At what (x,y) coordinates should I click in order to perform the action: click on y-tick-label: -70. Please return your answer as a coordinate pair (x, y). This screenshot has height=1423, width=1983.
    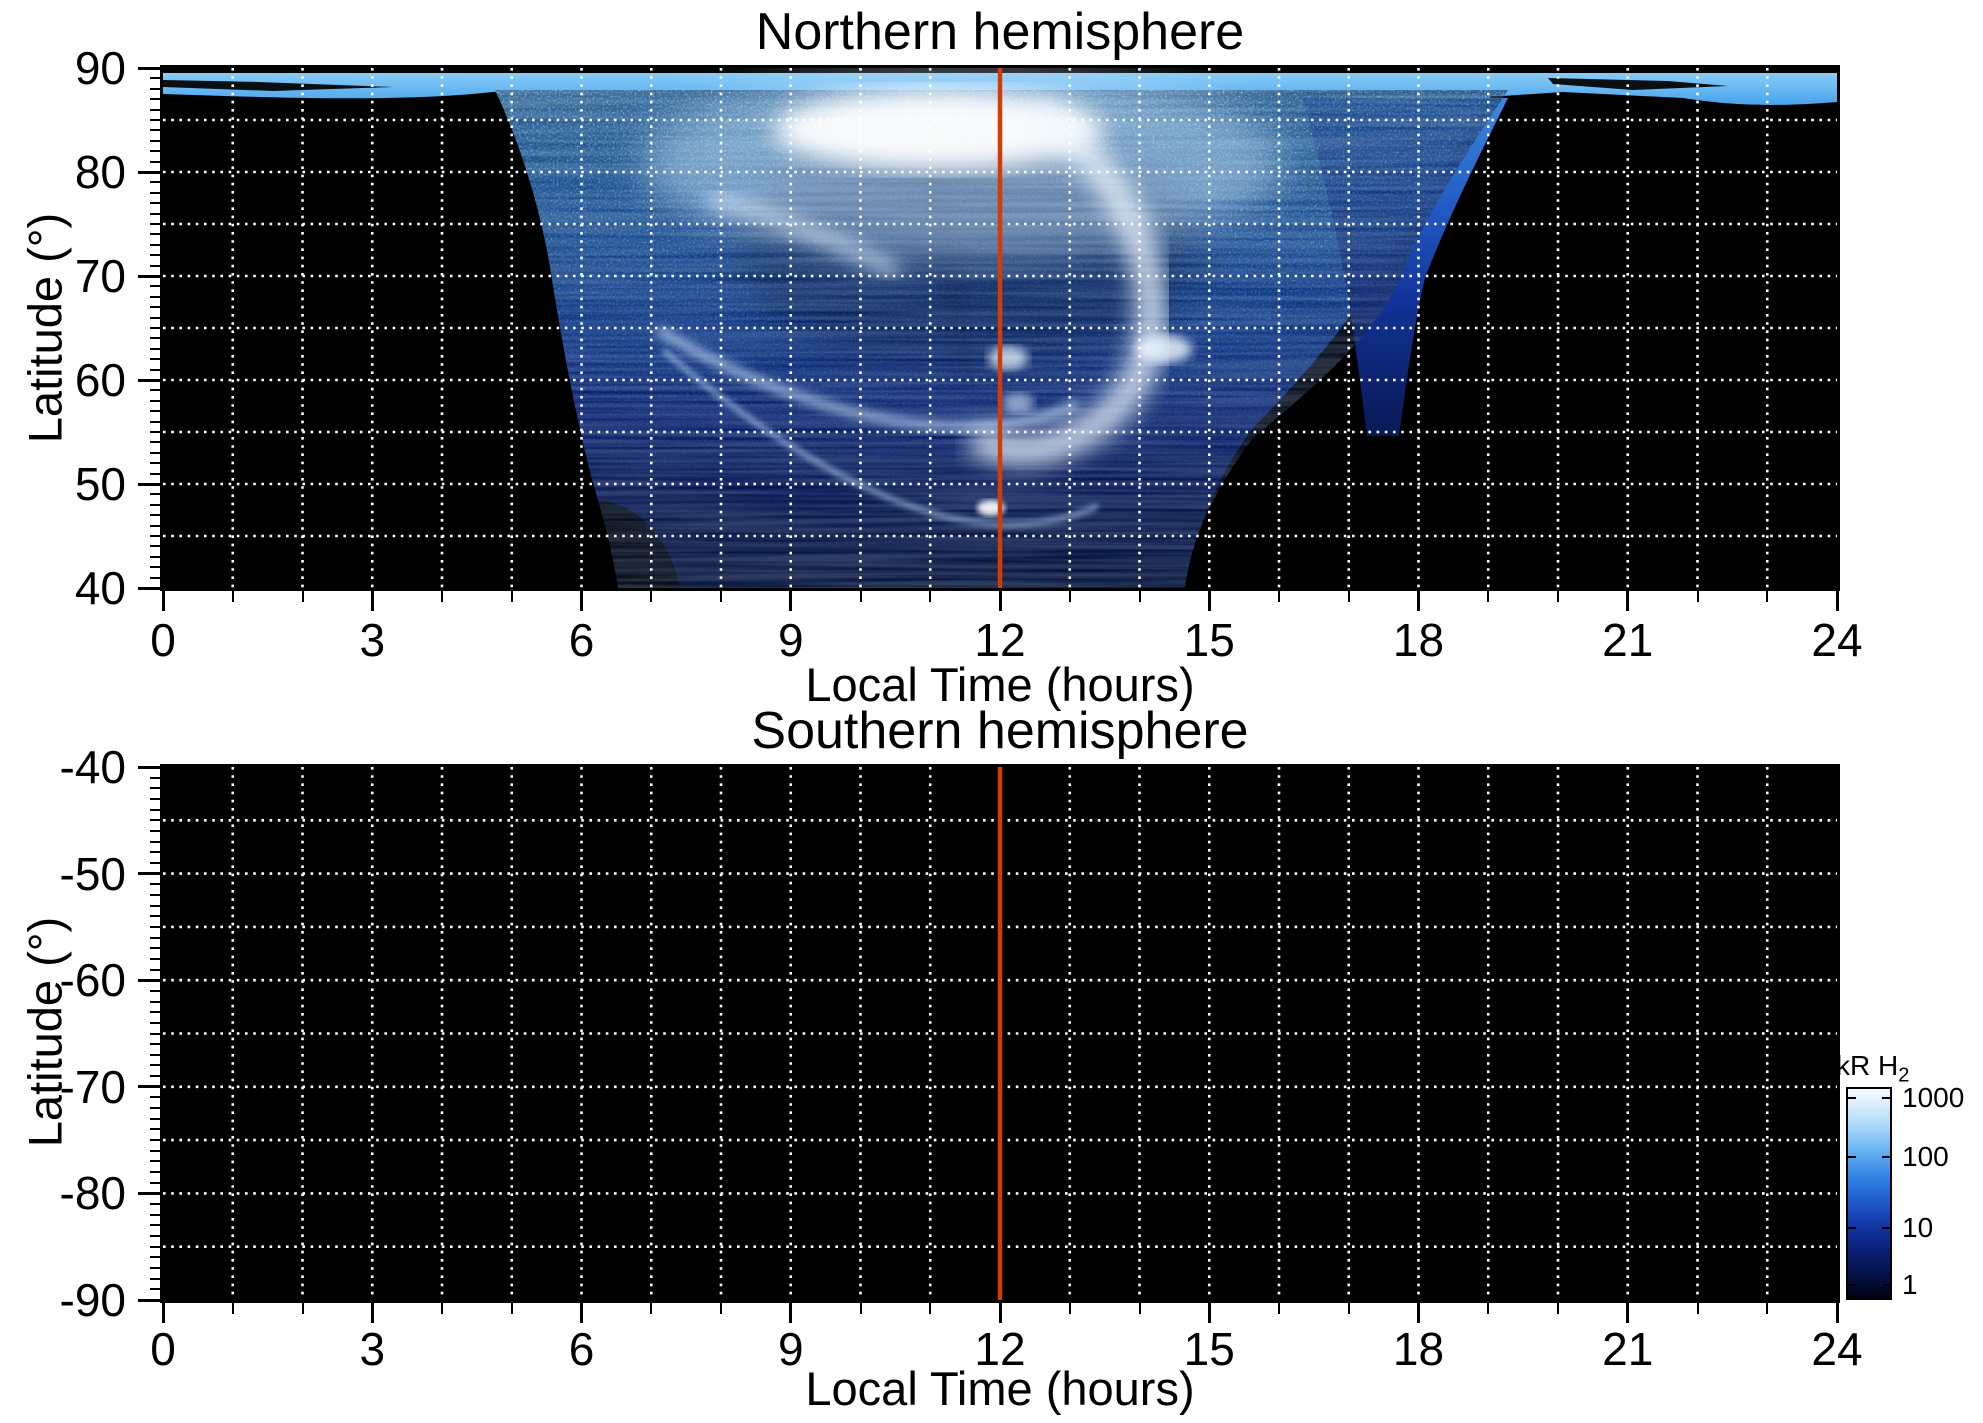
    Looking at the image, I should click on (92, 1086).